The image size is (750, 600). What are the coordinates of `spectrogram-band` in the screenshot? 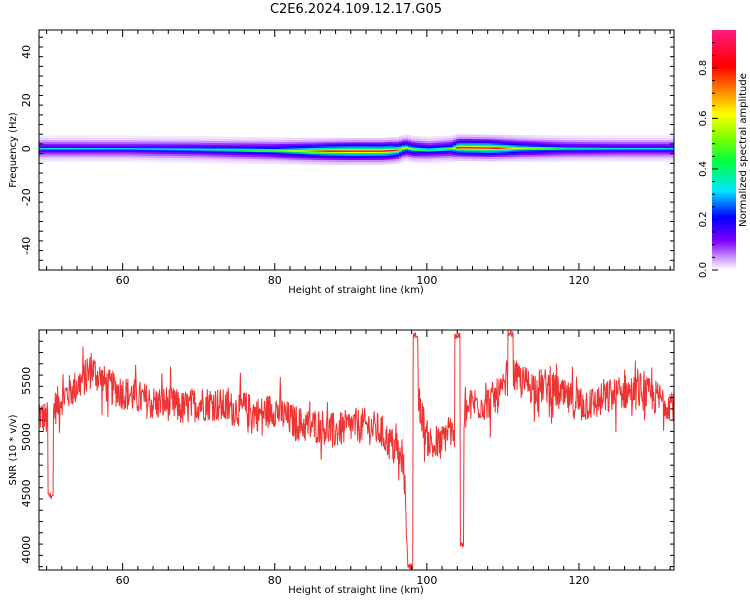 It's located at (356, 149).